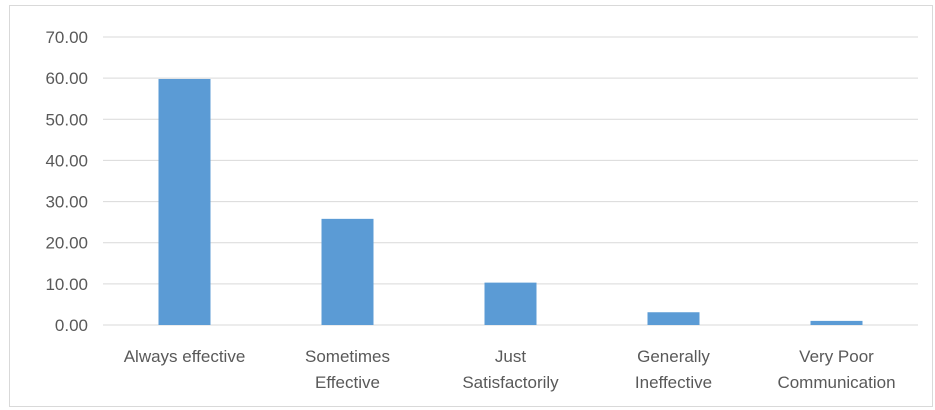 The image size is (935, 410). Describe the element at coordinates (66, 181) in the screenshot. I see `y-axis-tick-labels: 0.00 10.00 20.00 30.00 40.00 50.00 60.00 70.00` at that location.